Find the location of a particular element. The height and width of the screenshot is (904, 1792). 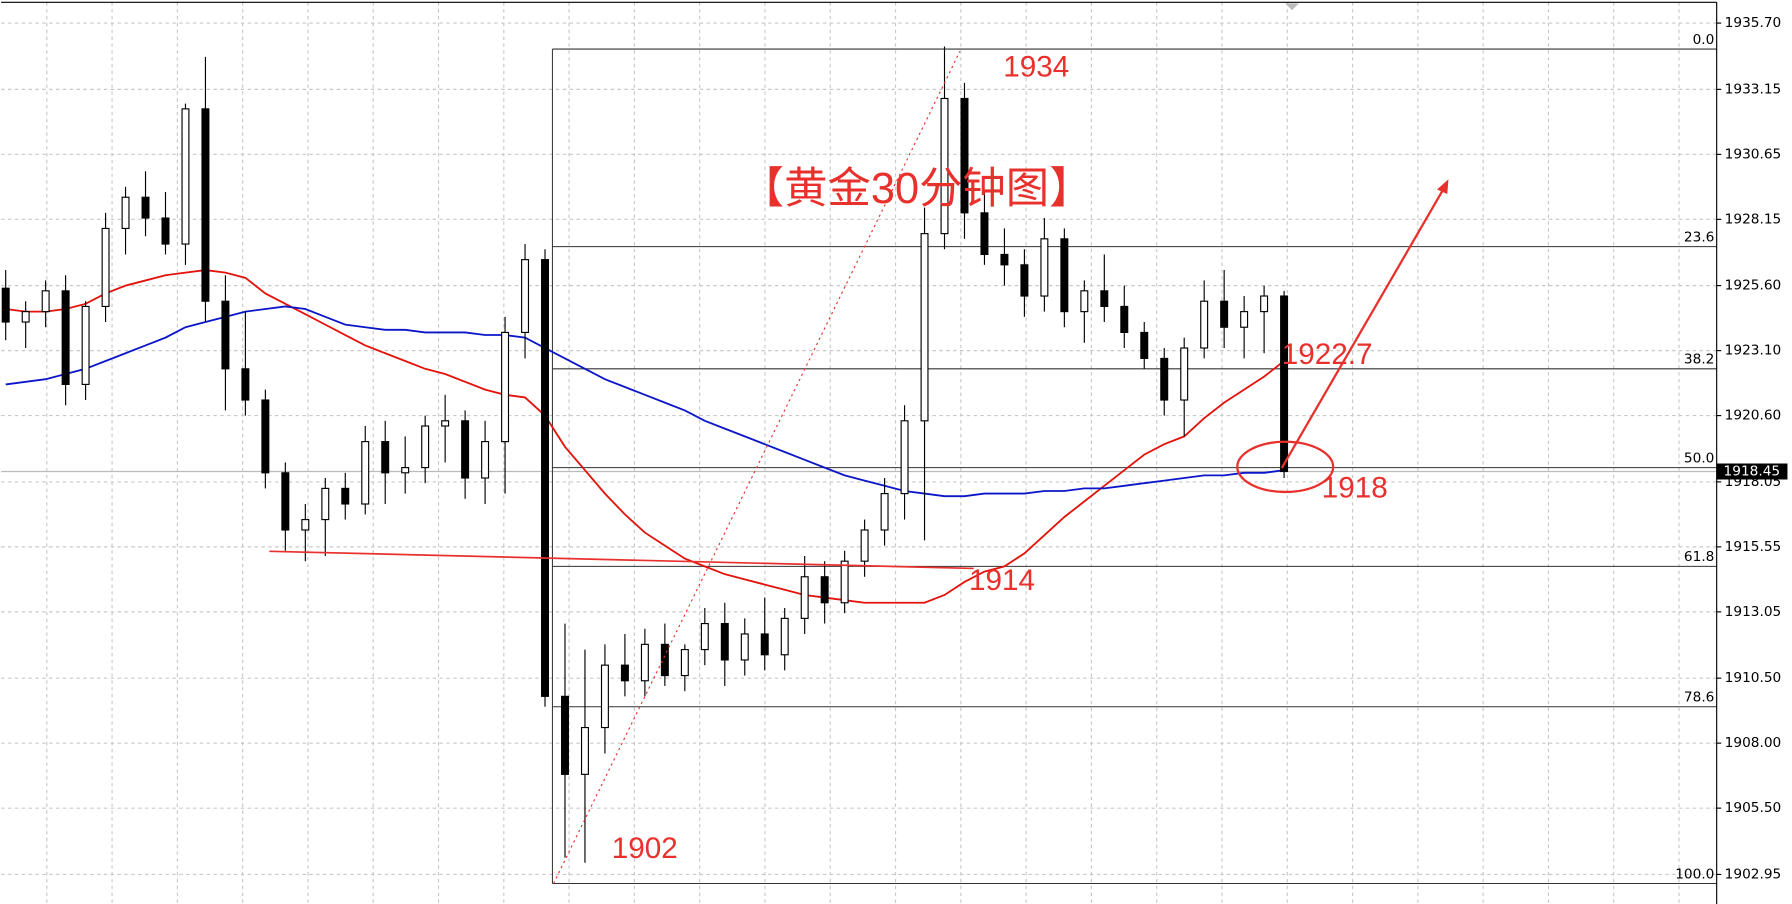

circle-marker is located at coordinates (1285, 467).